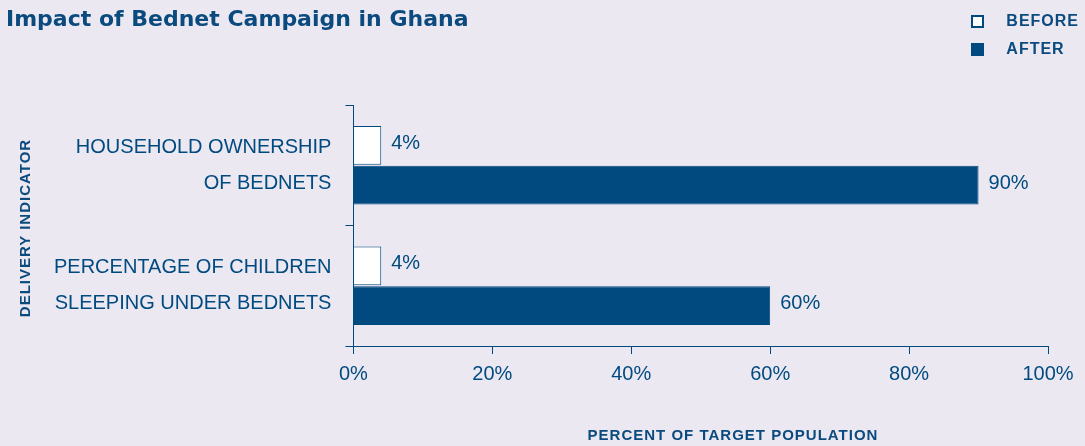 The width and height of the screenshot is (1085, 446). I want to click on data-label: 90%, so click(1008, 181).